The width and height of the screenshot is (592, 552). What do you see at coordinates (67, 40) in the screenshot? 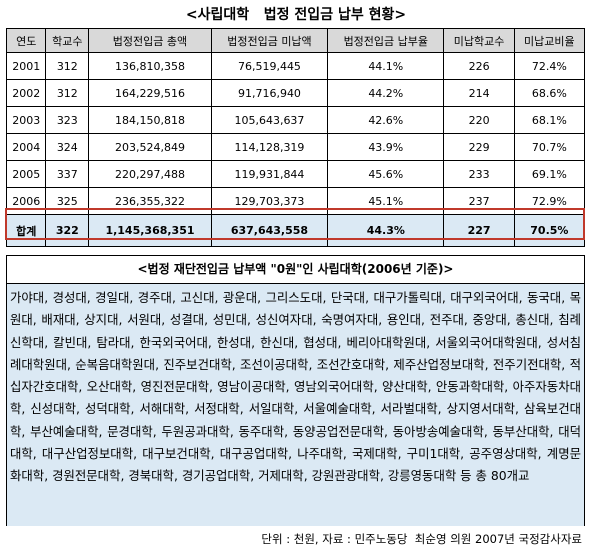
I see `column-header: 학교수` at bounding box center [67, 40].